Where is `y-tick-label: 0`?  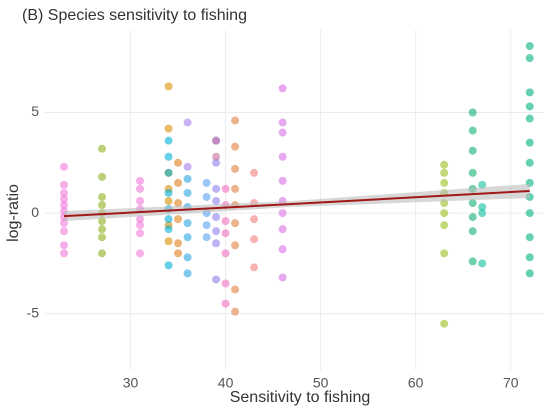 y-tick-label: 0 is located at coordinates (35, 212).